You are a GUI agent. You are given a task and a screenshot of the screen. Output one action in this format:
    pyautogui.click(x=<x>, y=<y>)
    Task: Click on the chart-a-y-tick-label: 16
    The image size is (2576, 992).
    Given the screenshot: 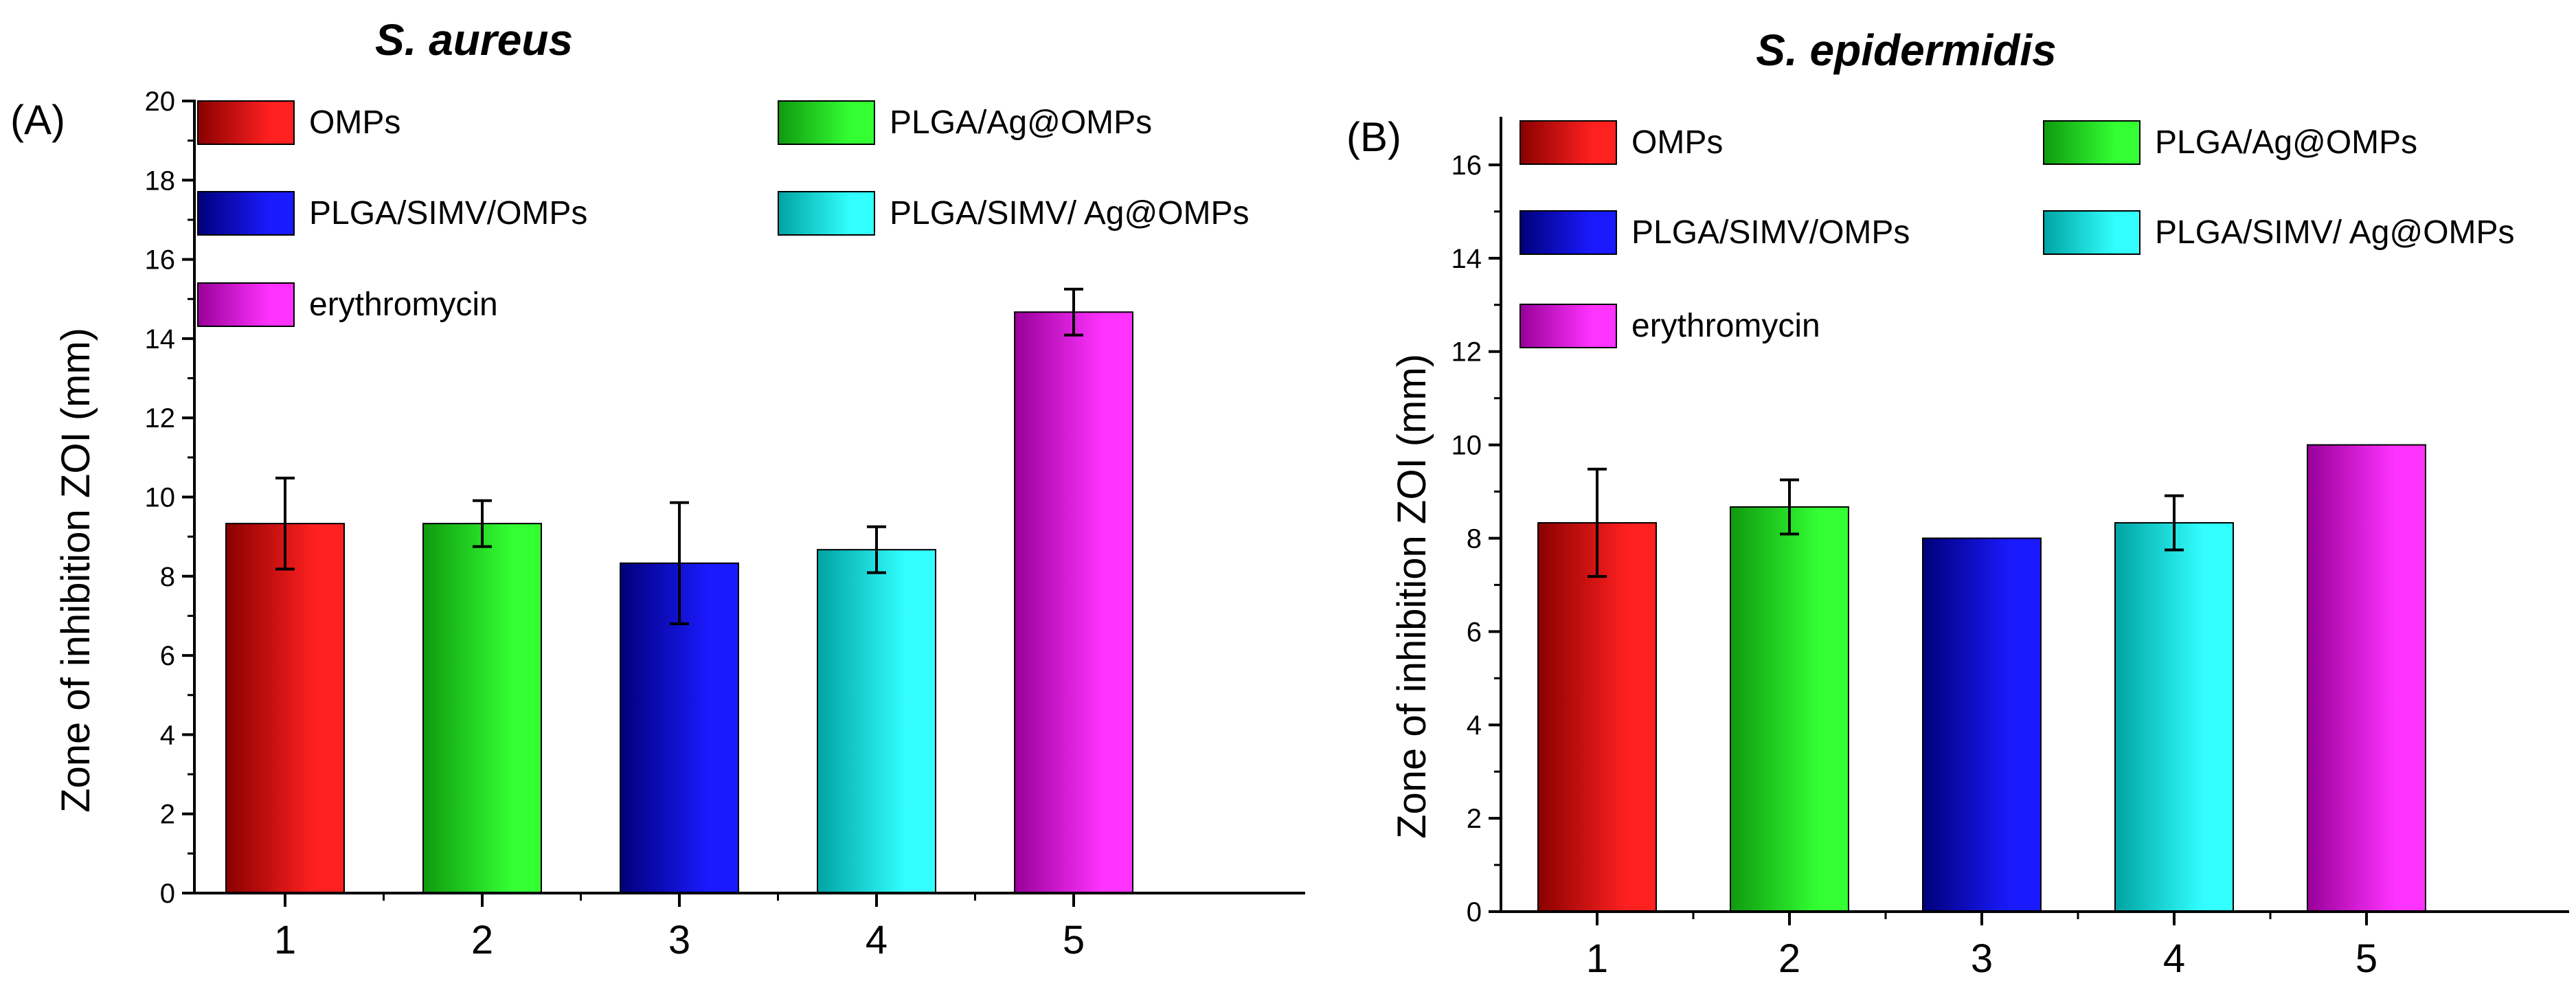 What is the action you would take?
    pyautogui.click(x=160, y=260)
    